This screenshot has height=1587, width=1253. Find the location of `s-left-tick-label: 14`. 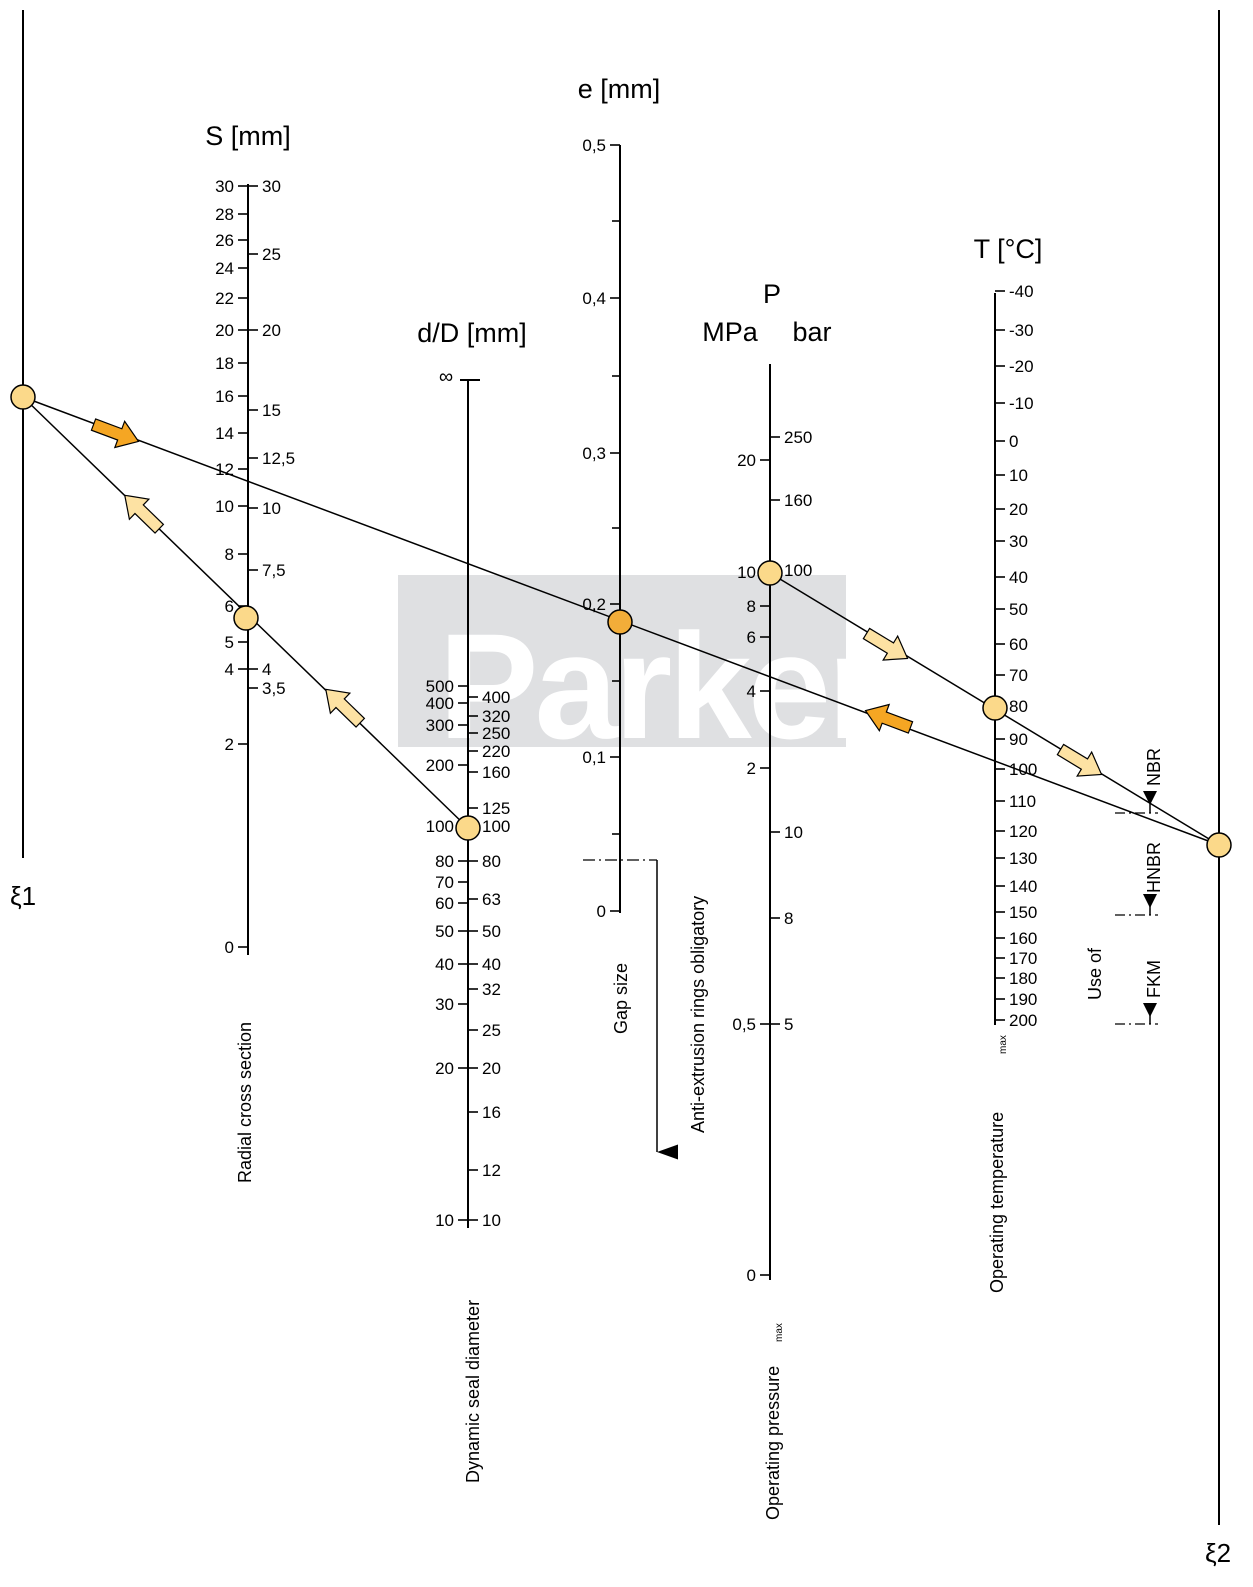

s-left-tick-label: 14 is located at coordinates (224, 433).